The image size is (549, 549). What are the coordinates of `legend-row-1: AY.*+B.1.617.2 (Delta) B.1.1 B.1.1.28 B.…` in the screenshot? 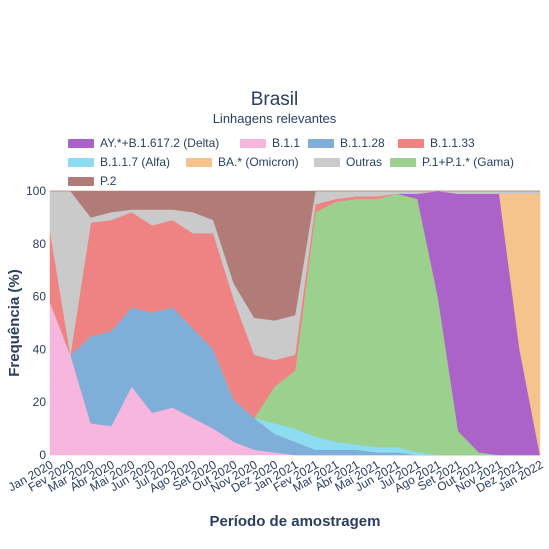 It's located at (308, 145).